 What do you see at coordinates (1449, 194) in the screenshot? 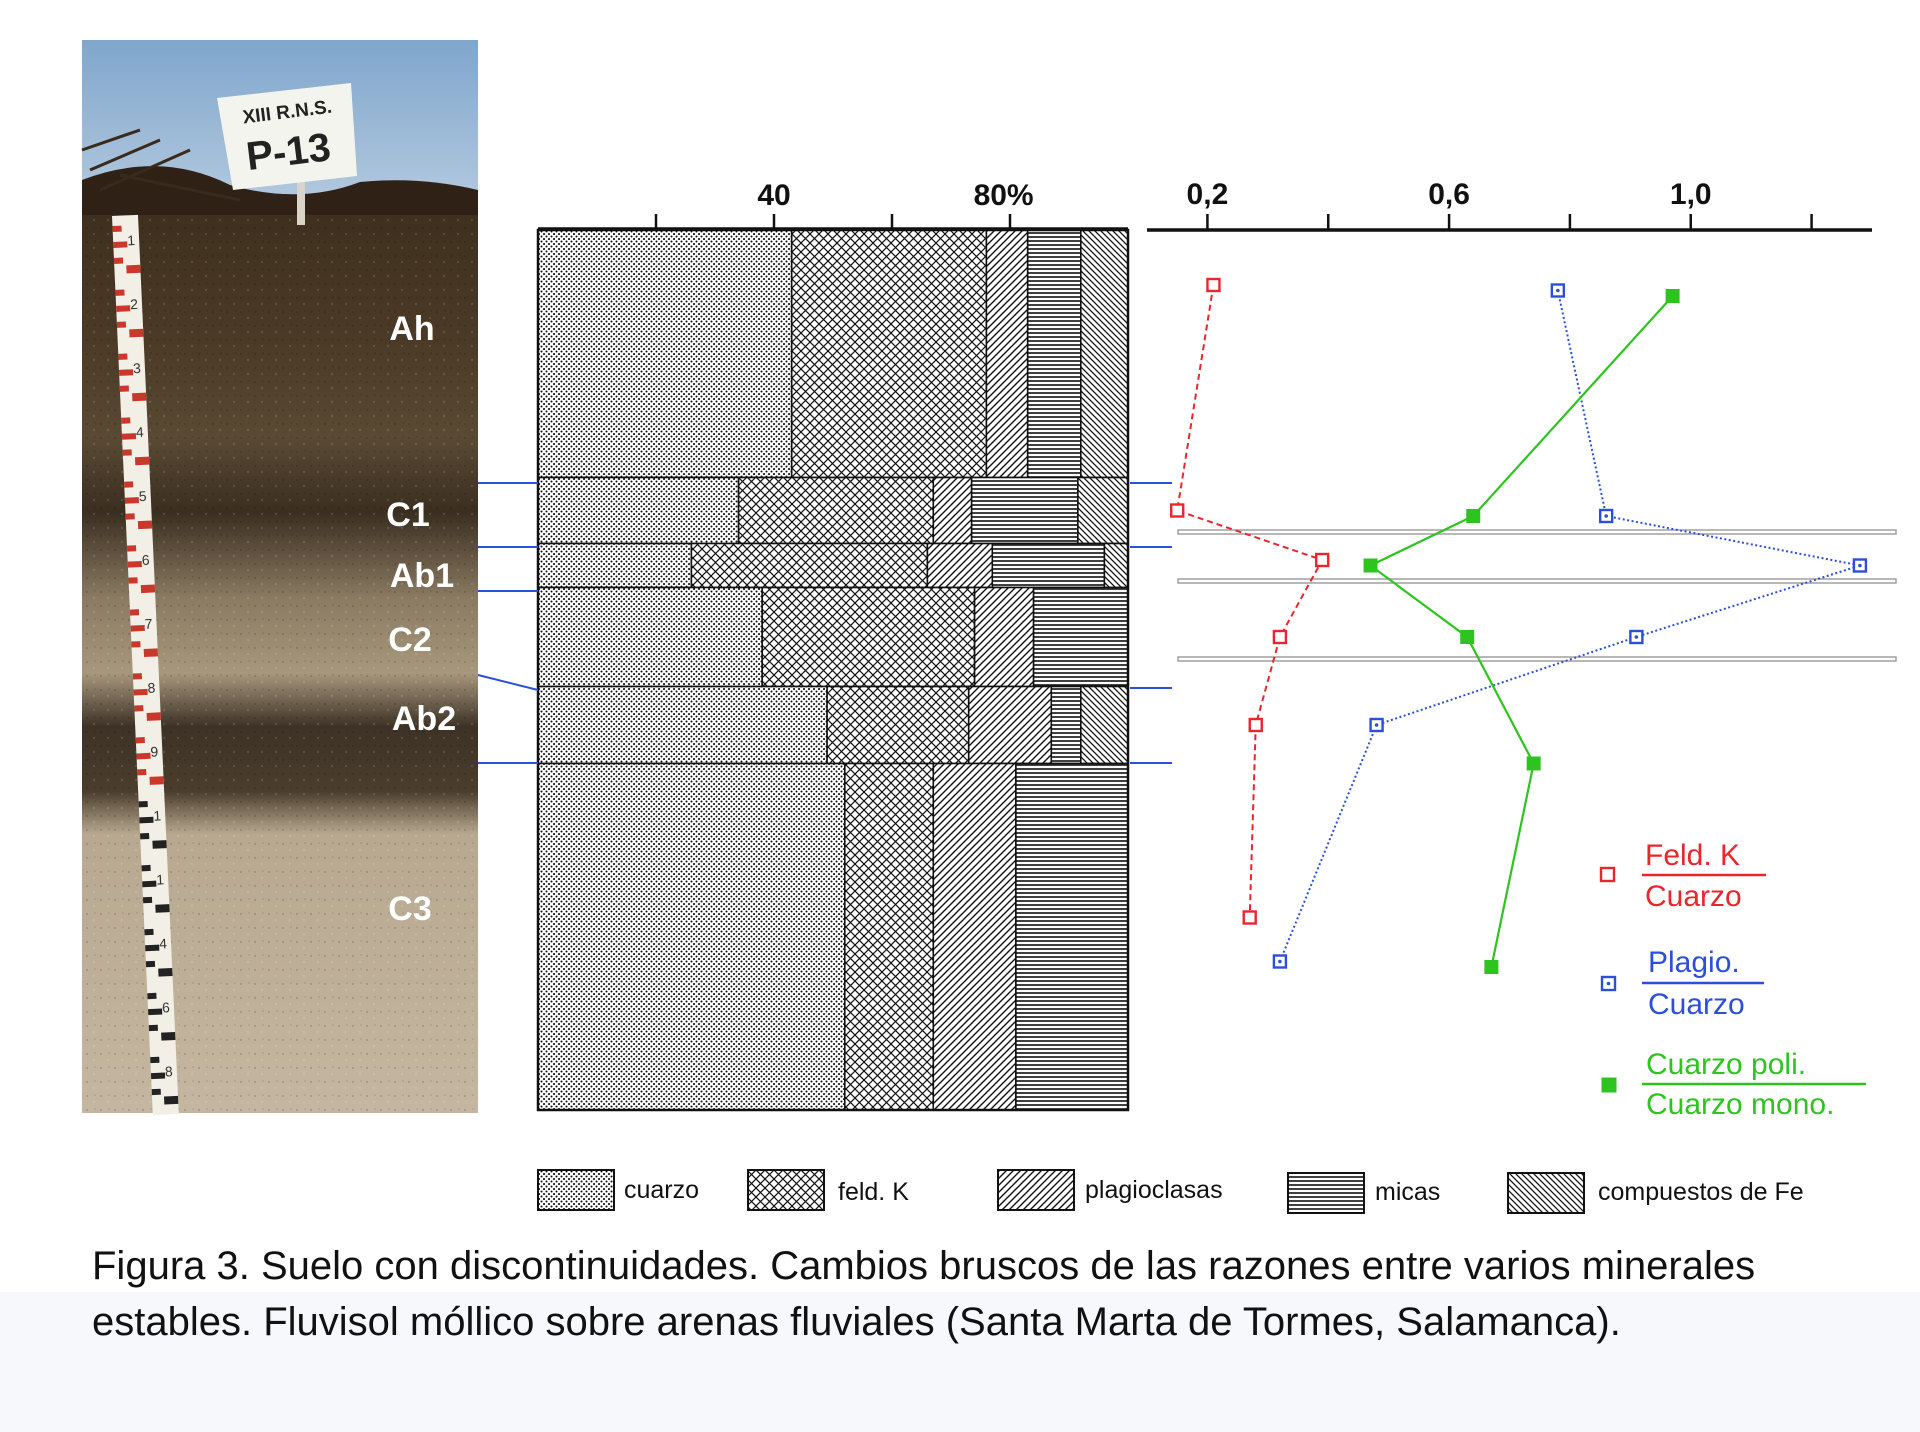
I see `ratio-axis-tick-label: 0,6` at bounding box center [1449, 194].